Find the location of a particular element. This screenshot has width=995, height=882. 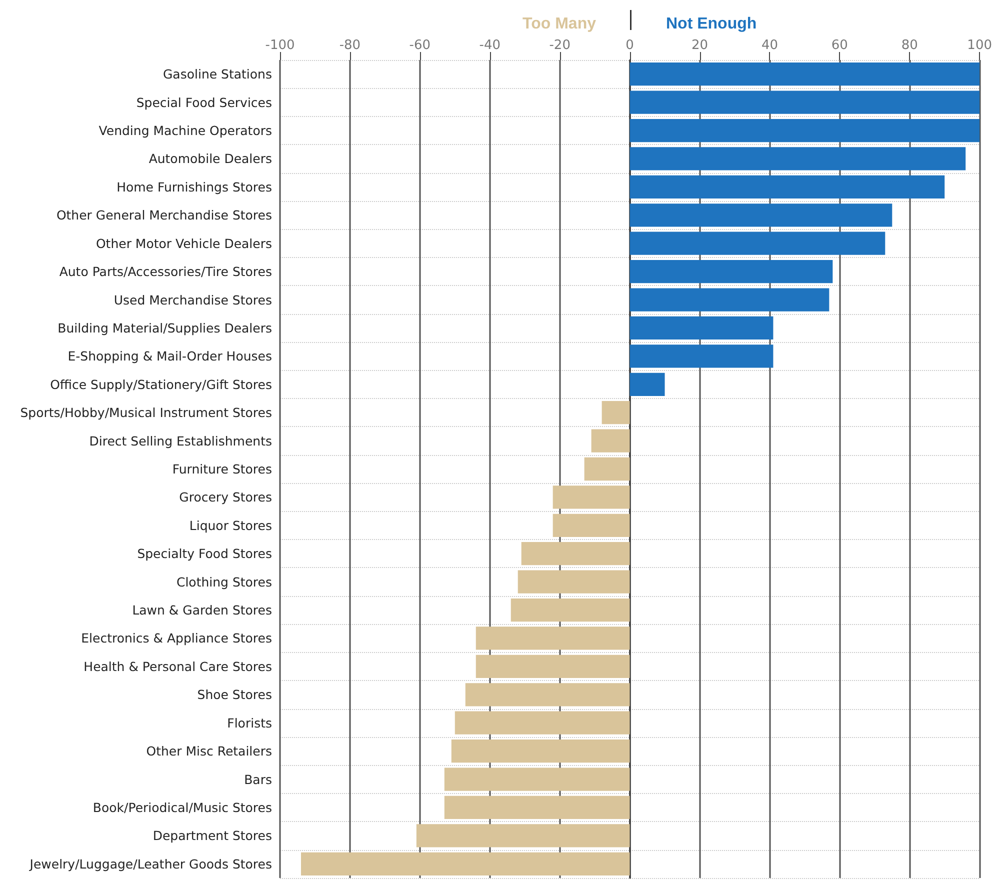

x-tick-label: -20 is located at coordinates (559, 45).